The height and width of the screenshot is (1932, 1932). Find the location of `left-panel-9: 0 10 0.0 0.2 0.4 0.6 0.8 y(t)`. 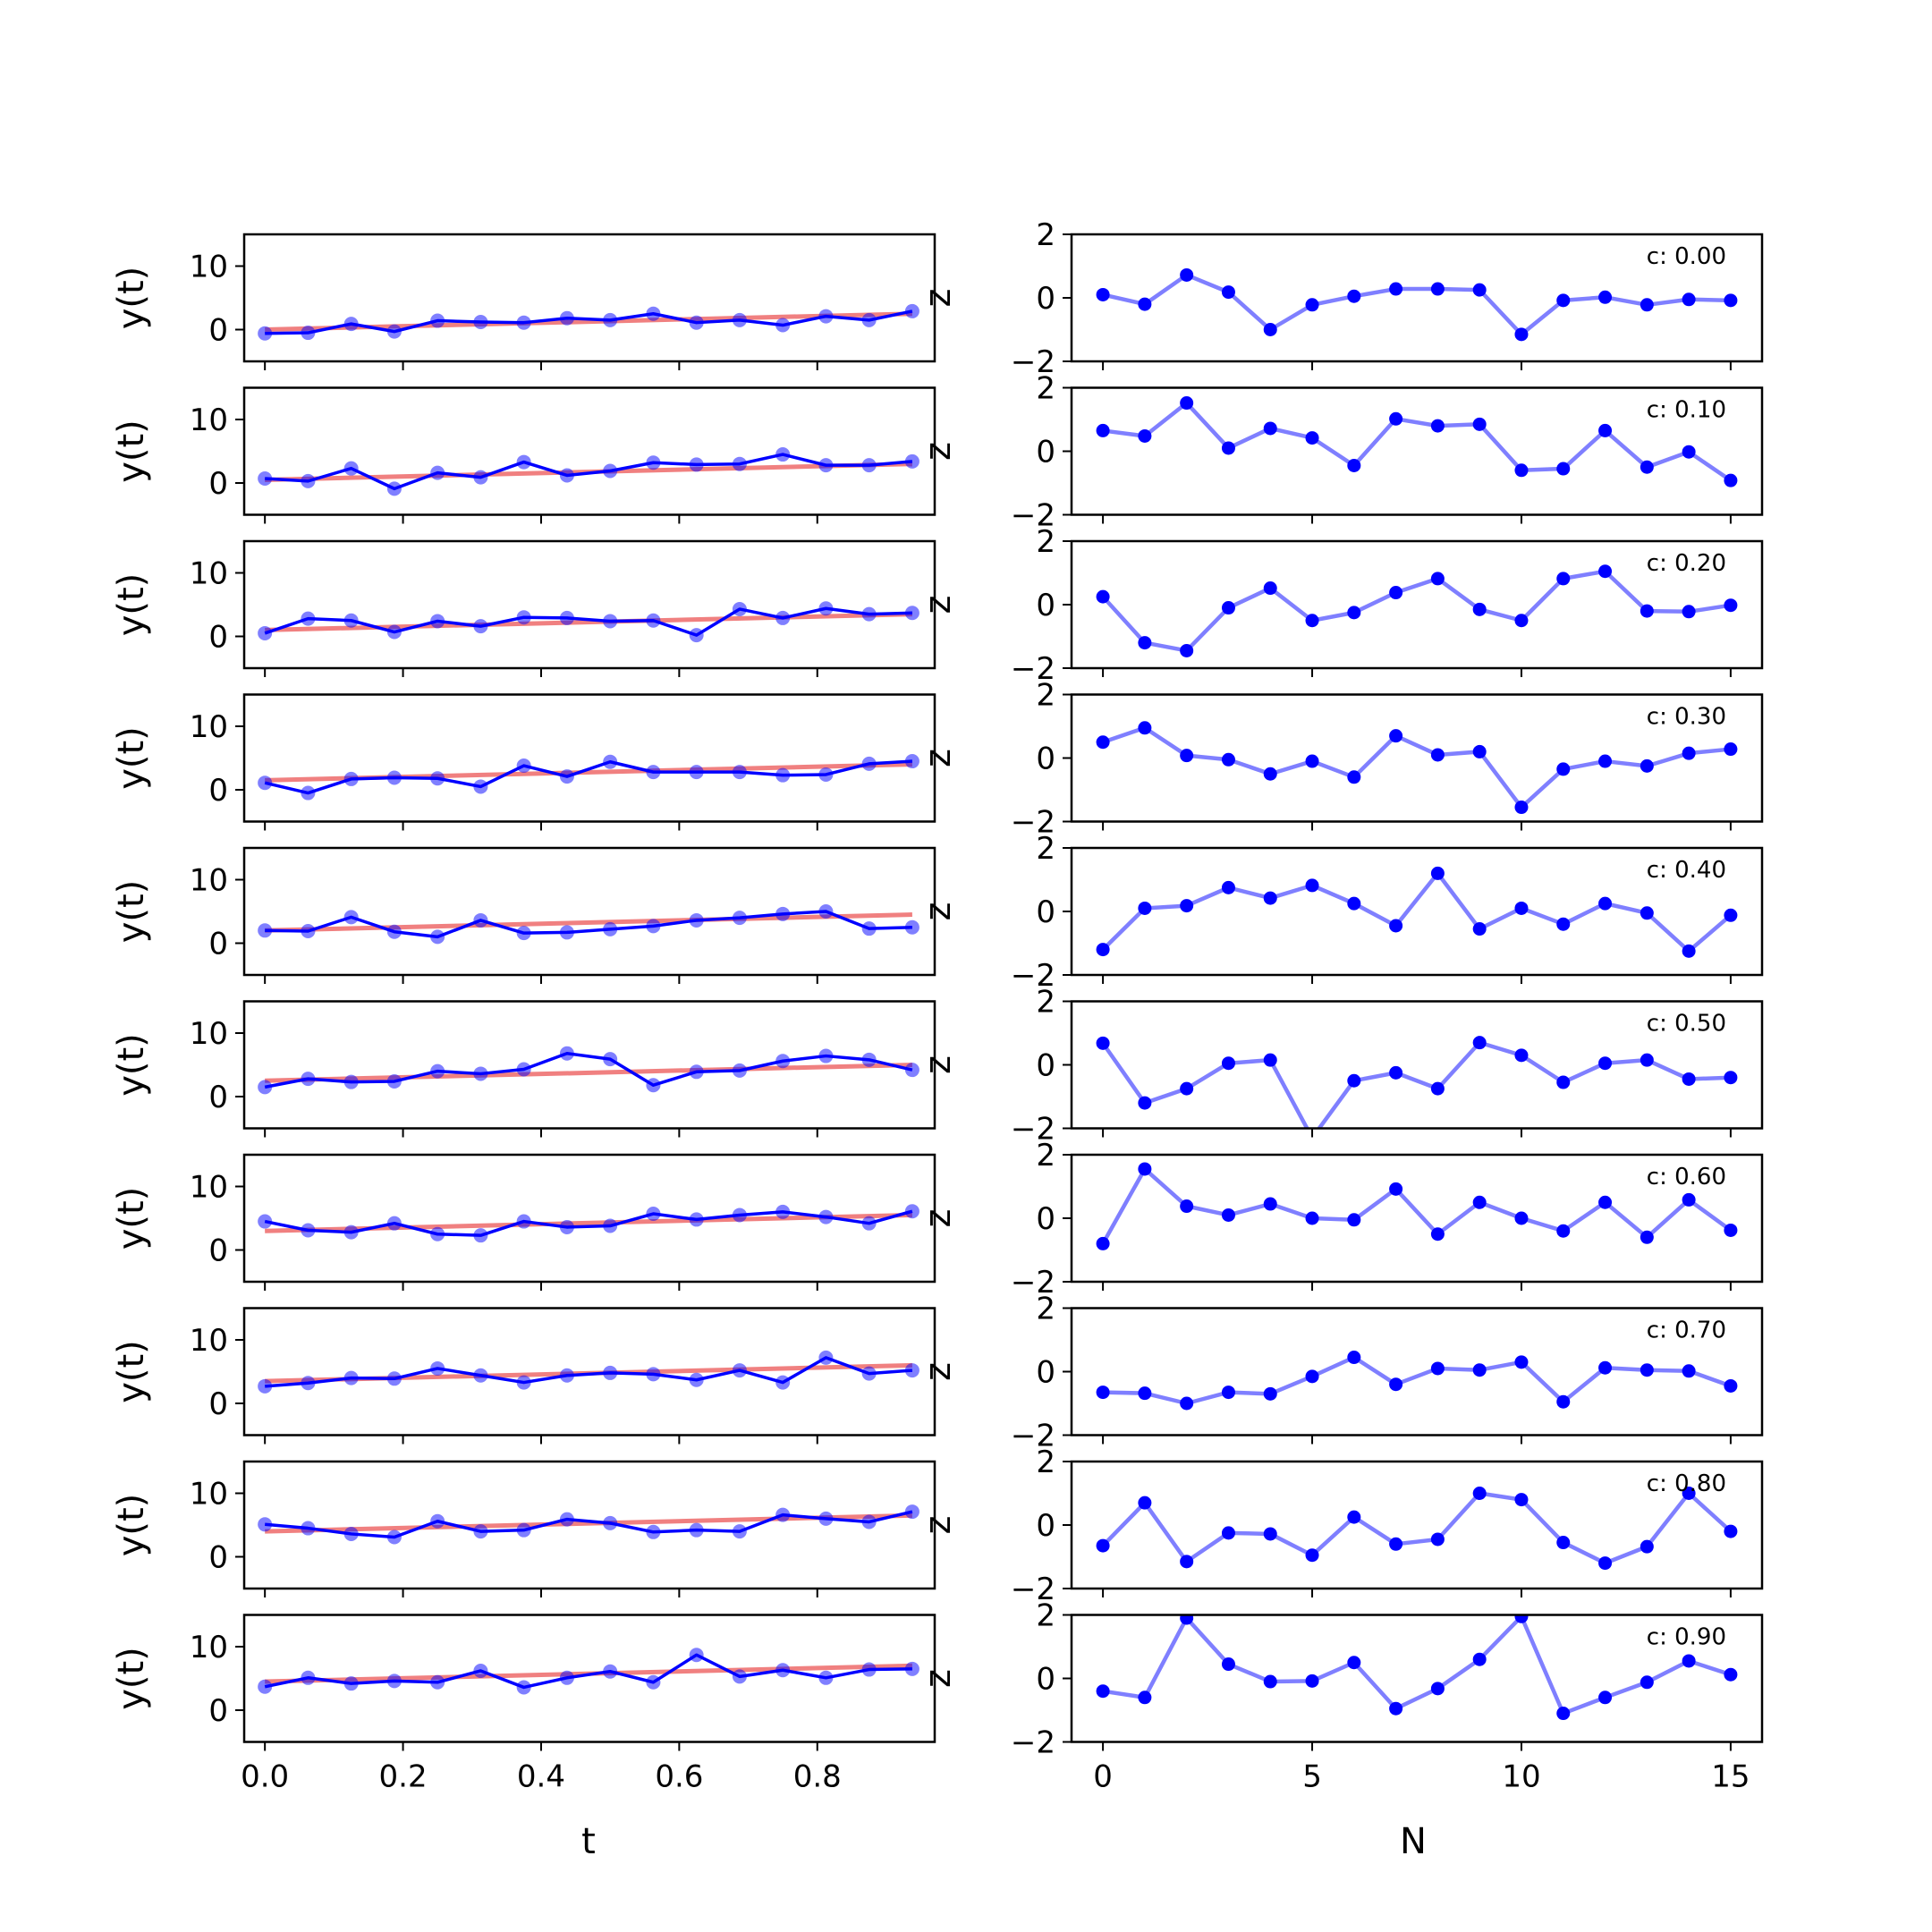

left-panel-9: 0 10 0.0 0.2 0.4 0.6 0.8 y(t) is located at coordinates (523, 1704).